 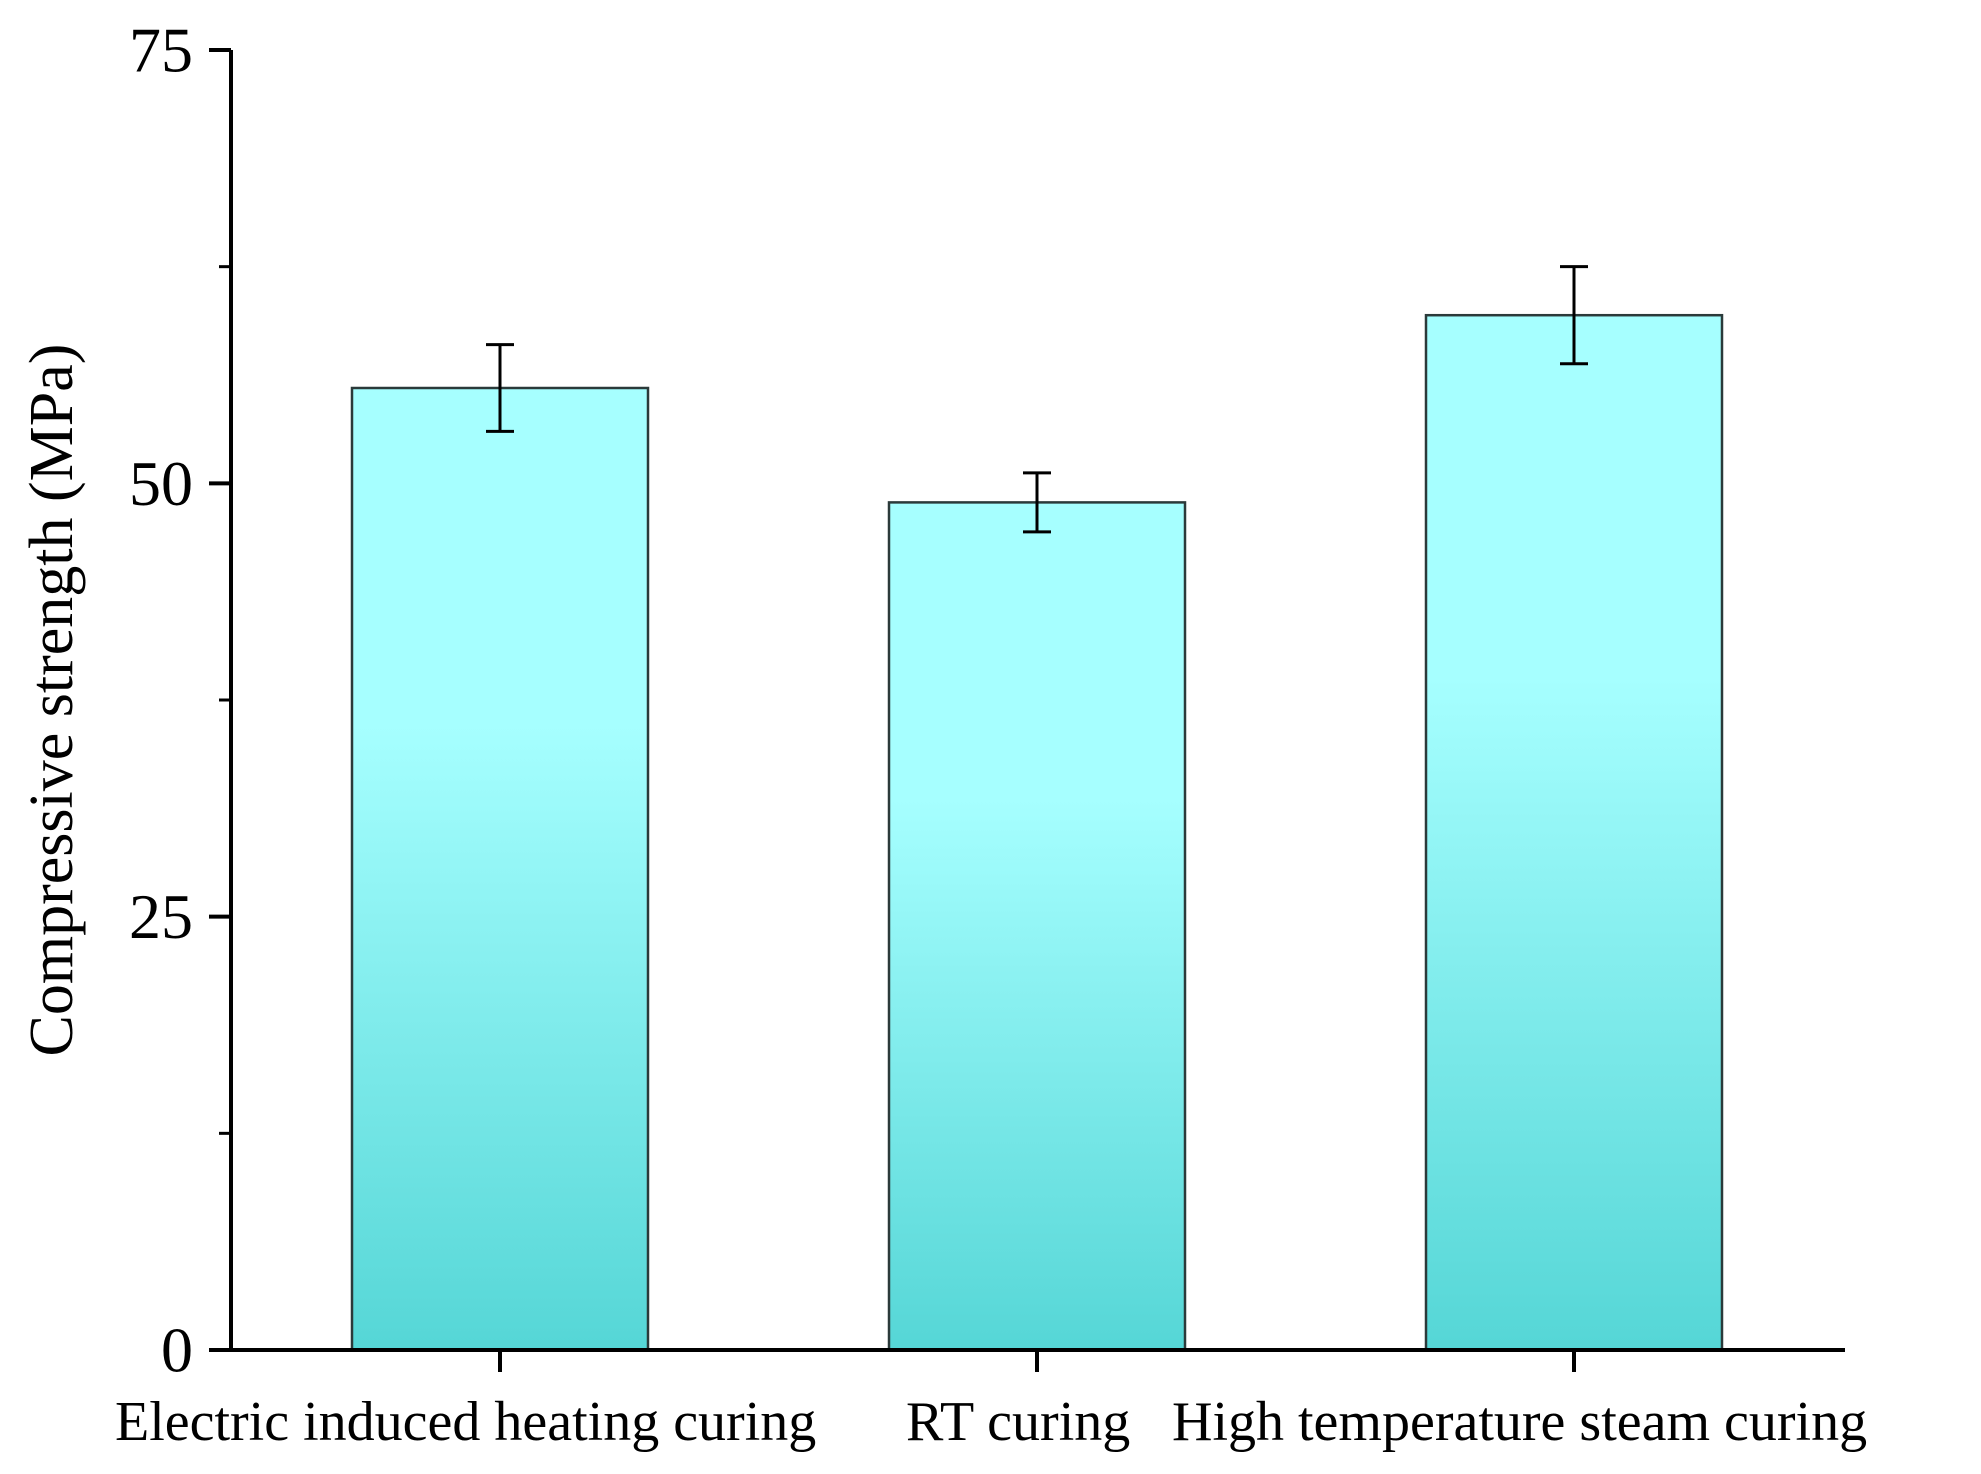 I want to click on y-tick-label-50: 50, so click(x=161, y=483).